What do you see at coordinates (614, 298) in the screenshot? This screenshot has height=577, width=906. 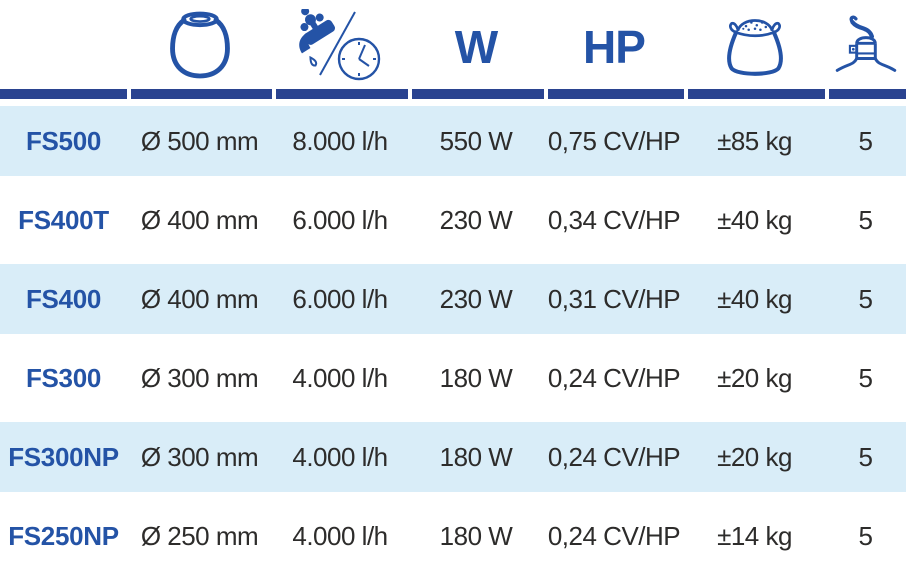 I see `hp-value: 0,31 CV/HP` at bounding box center [614, 298].